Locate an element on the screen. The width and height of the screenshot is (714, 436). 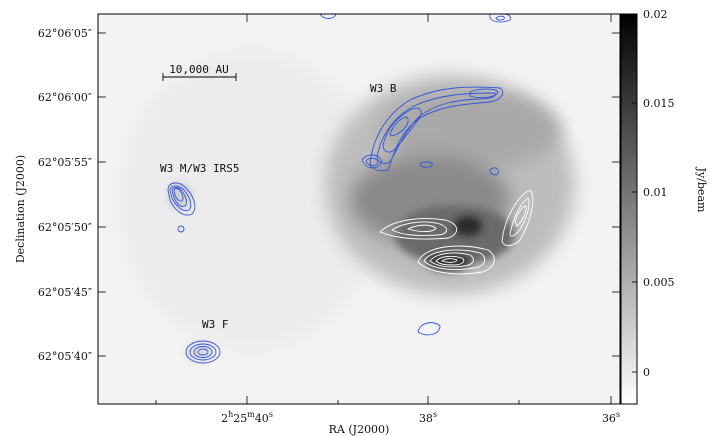
dec-tick-label: 62°05′50″ is located at coordinates (65, 227).